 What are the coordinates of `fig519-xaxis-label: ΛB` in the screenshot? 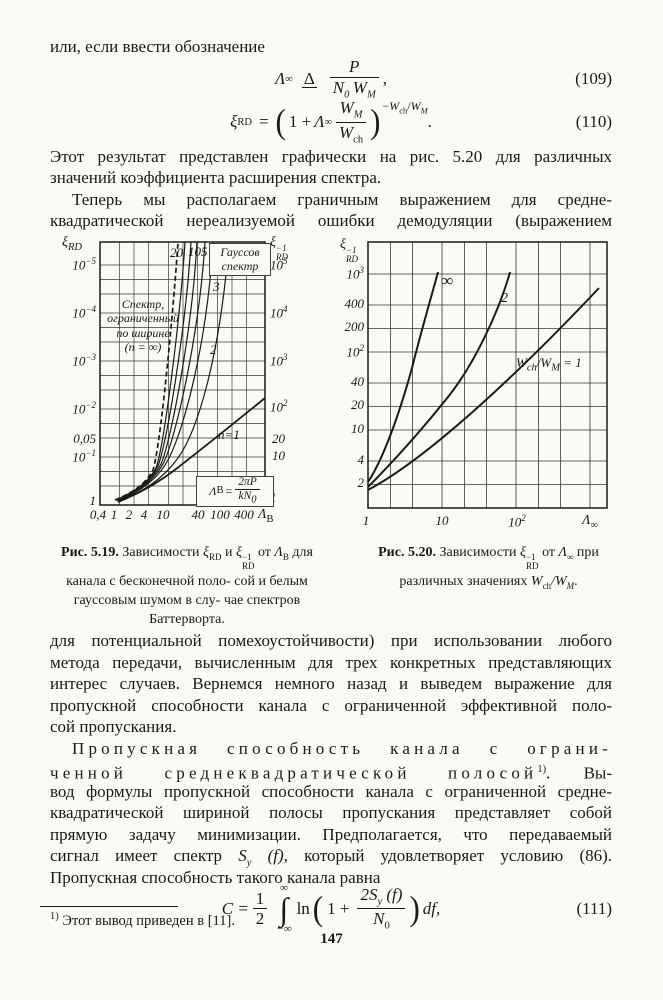 It's located at (266, 516).